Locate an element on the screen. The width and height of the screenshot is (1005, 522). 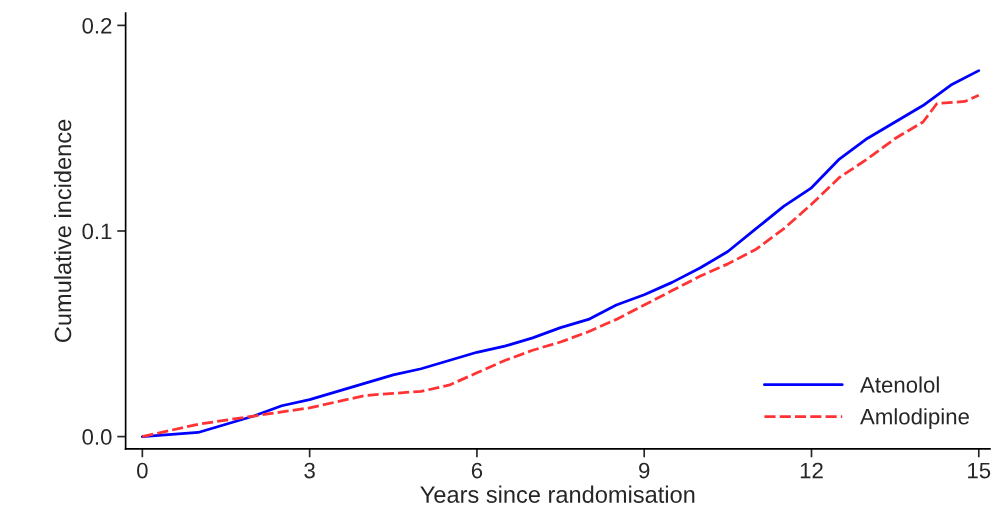
x-tick-label: 15 is located at coordinates (979, 470).